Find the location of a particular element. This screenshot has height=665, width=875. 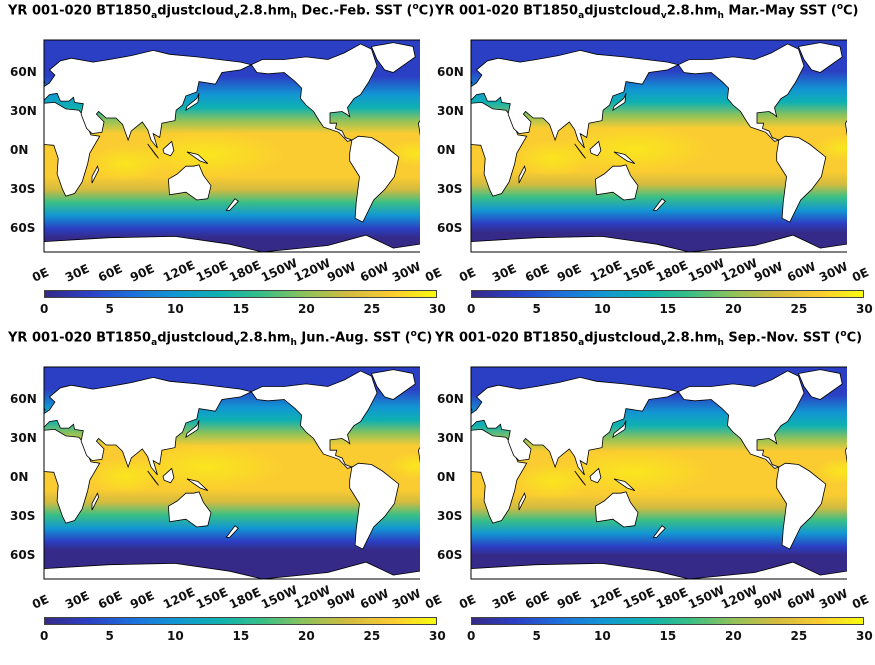

title-part: Sep.-Nov. SST ( is located at coordinates (782, 338).